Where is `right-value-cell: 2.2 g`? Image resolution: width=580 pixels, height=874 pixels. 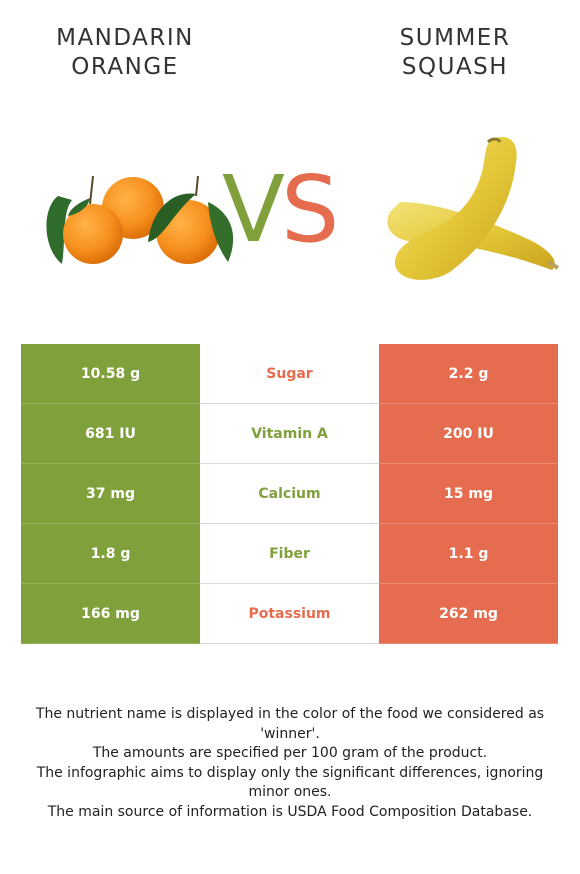
right-value-cell: 2.2 g is located at coordinates (468, 374).